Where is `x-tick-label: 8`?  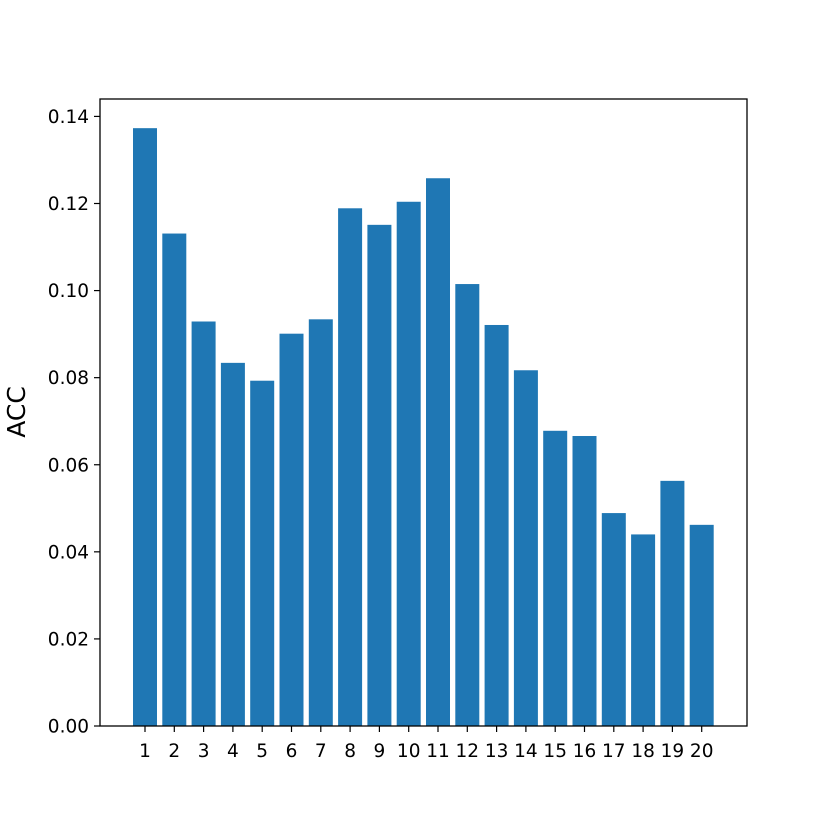 x-tick-label: 8 is located at coordinates (350, 751).